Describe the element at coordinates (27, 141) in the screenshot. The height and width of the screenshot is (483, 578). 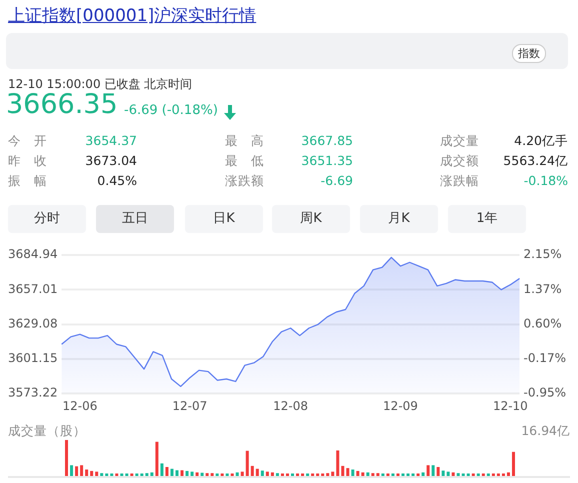
I see `text: 今 开` at that location.